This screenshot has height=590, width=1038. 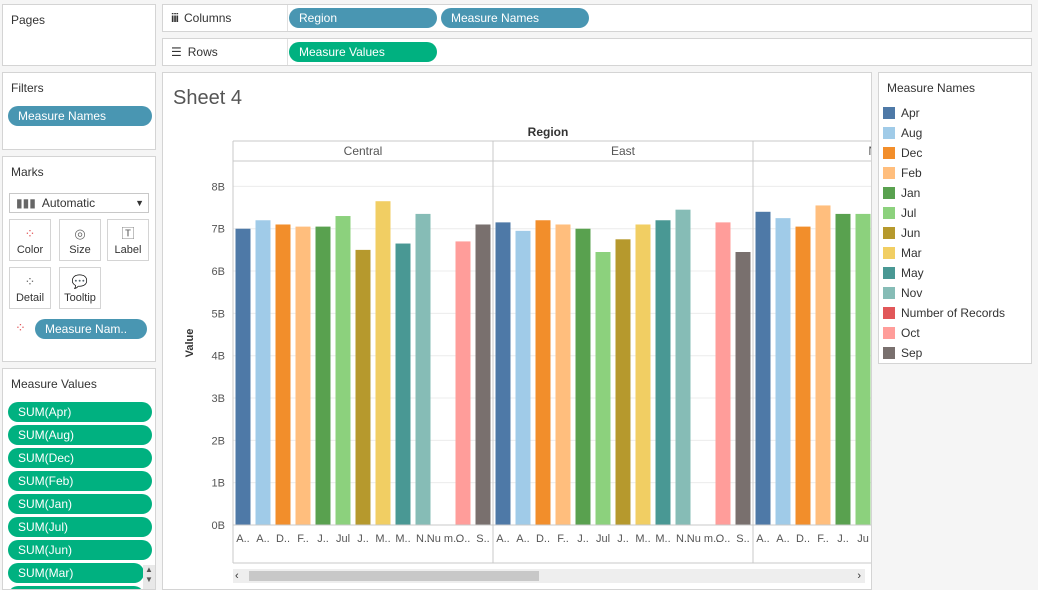 What do you see at coordinates (603, 539) in the screenshot?
I see `x-tick-label: Jul` at bounding box center [603, 539].